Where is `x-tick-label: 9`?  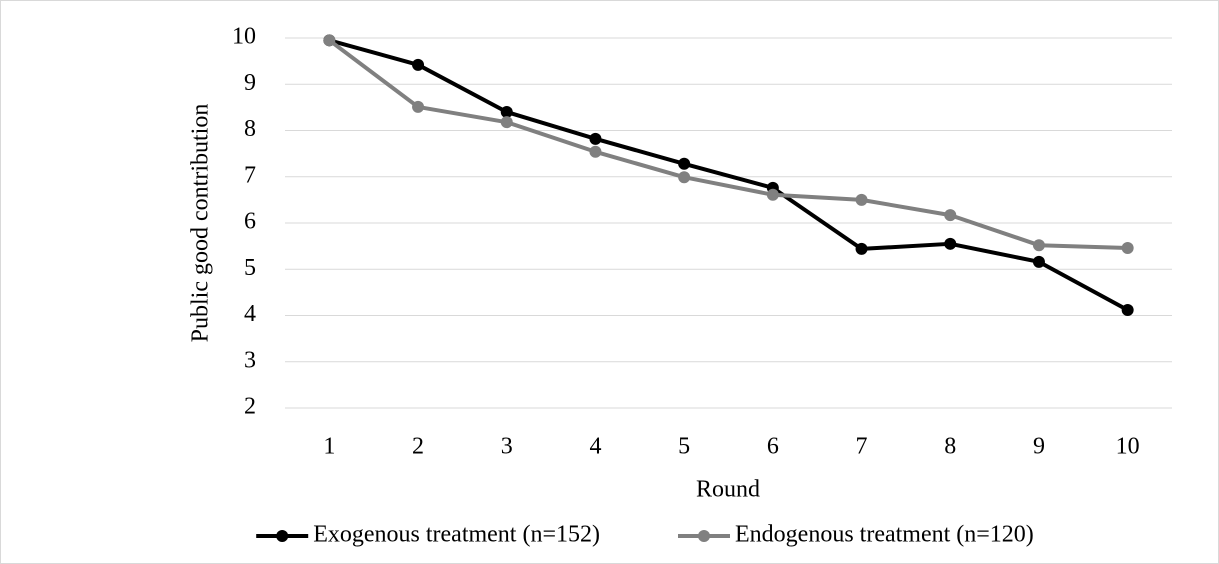
x-tick-label: 9 is located at coordinates (1039, 447).